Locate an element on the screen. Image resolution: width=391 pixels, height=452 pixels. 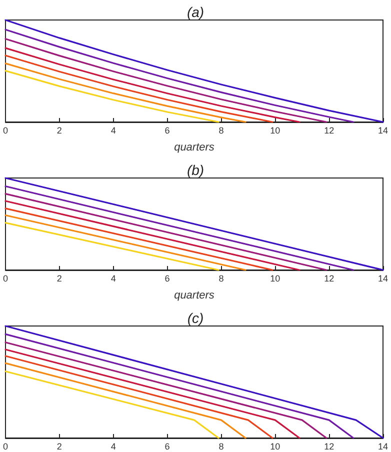
chart-title: (a) is located at coordinates (195, 12).